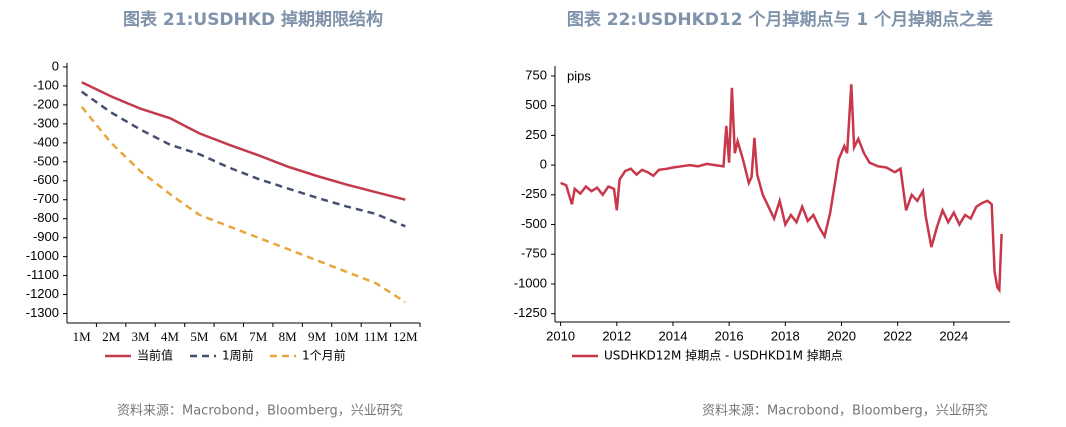  What do you see at coordinates (376, 336) in the screenshot?
I see `x-tick-label: 11M` at bounding box center [376, 336].